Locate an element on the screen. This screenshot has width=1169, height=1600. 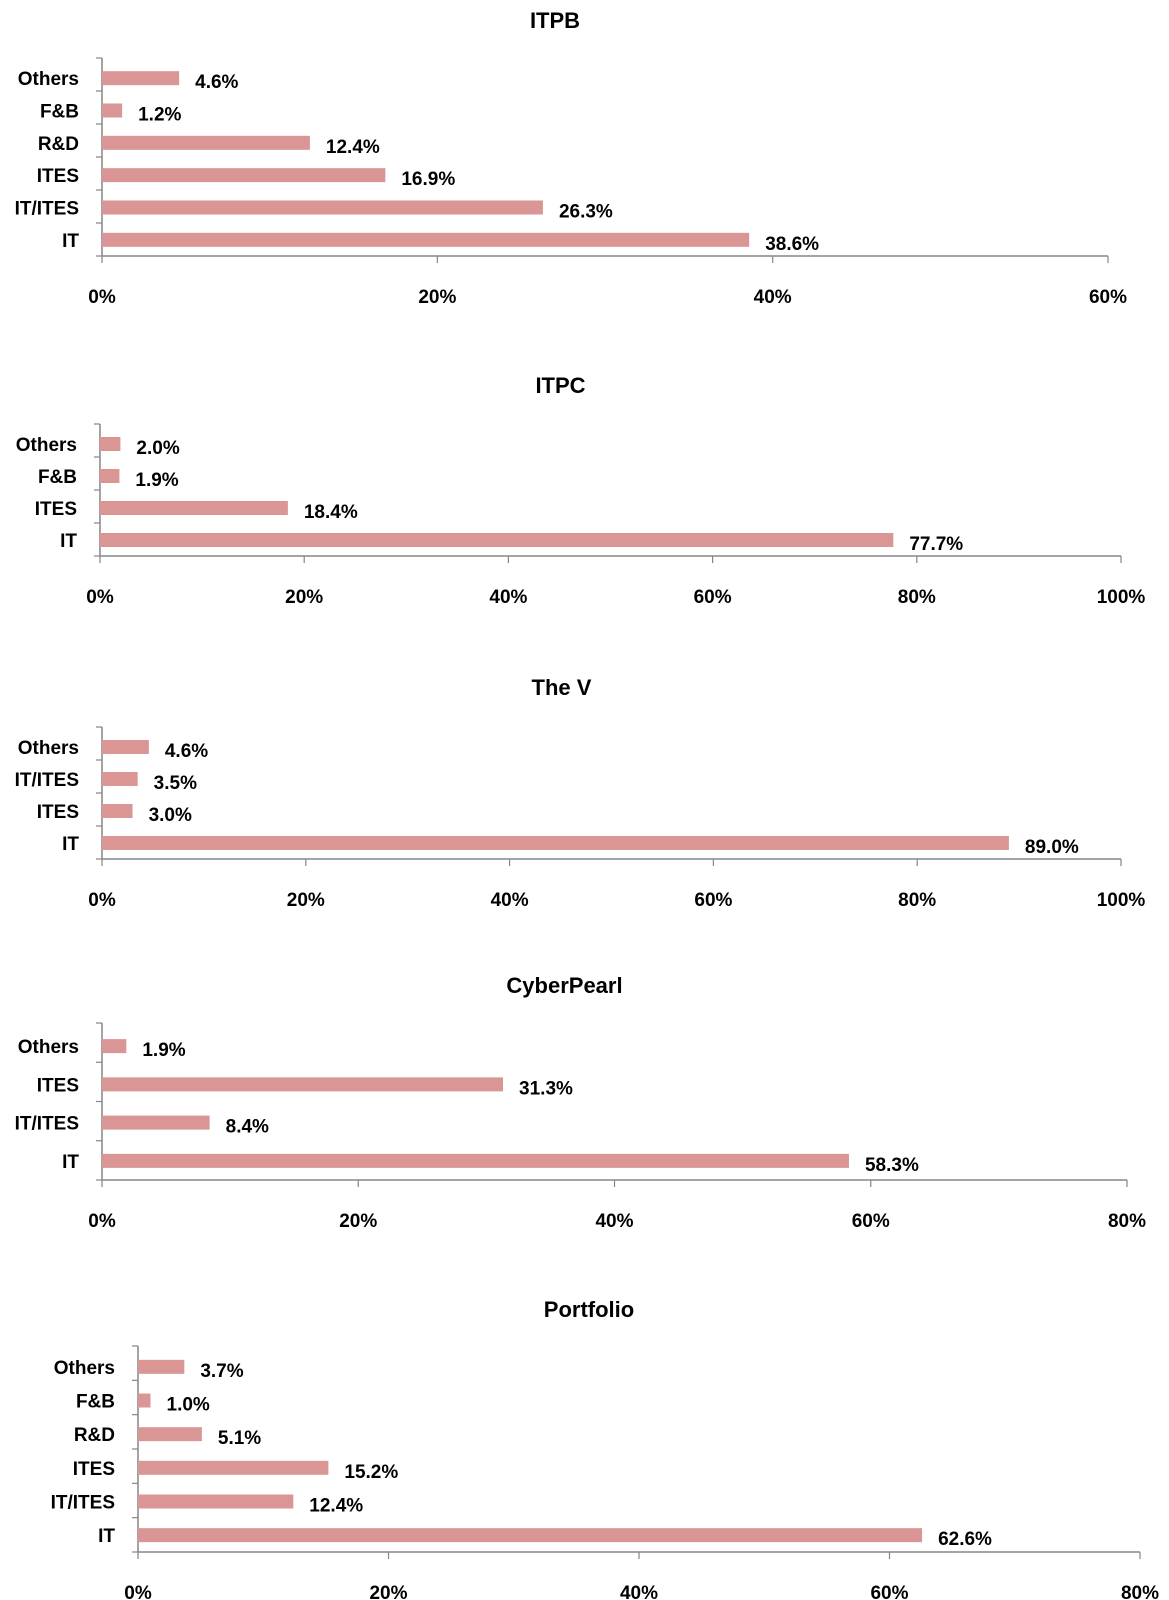
chart-3-category-label: ITES is located at coordinates (58, 812).